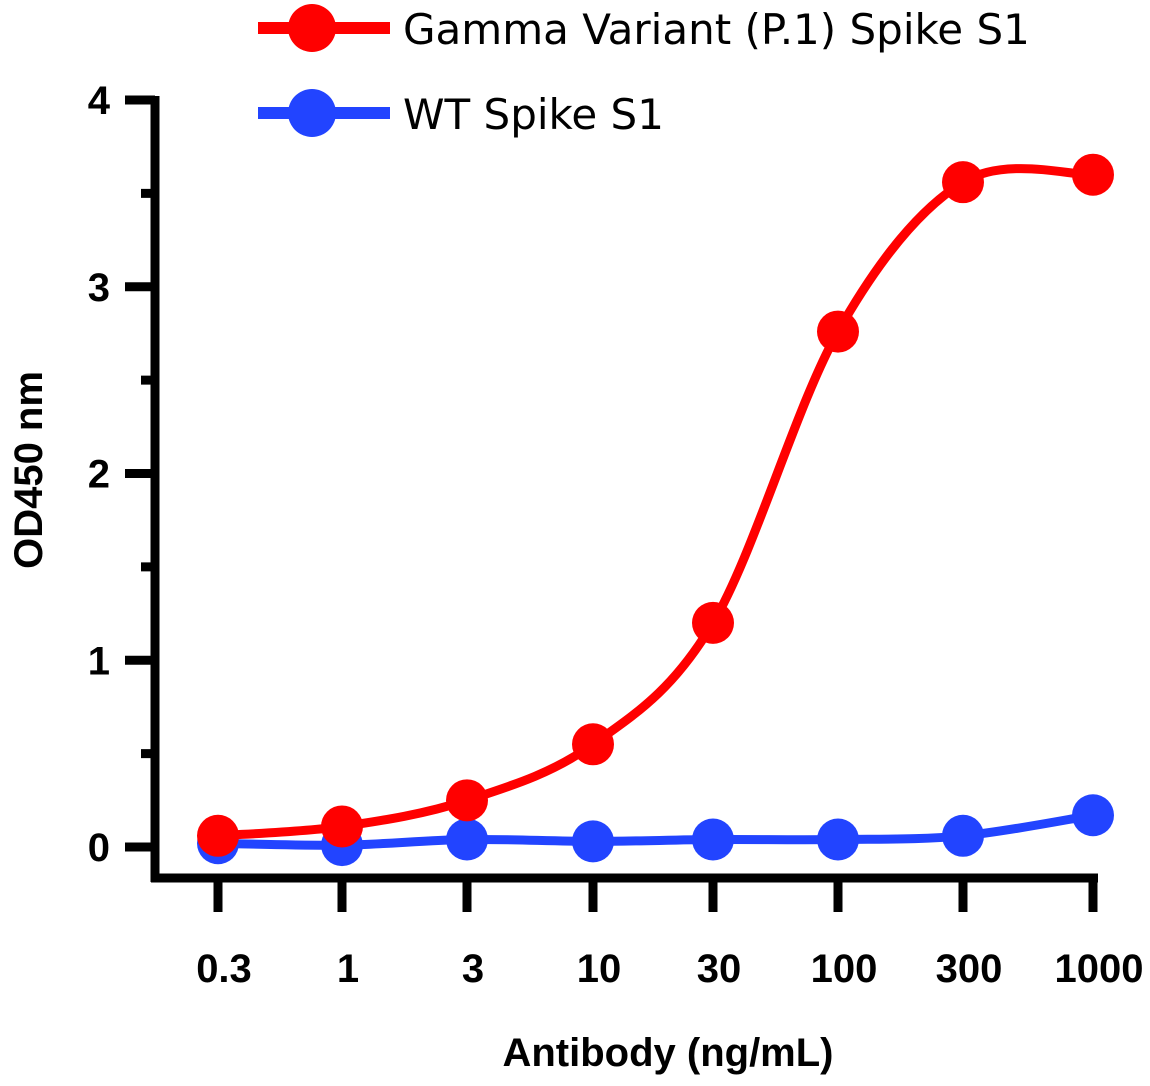  I want to click on x-tick-label: 3, so click(473, 969).